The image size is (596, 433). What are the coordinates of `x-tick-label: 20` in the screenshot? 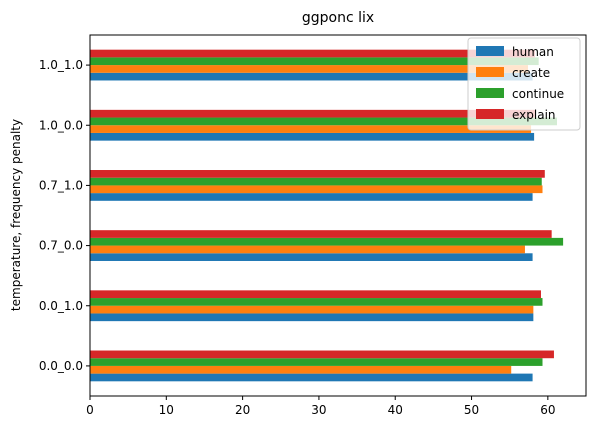 It's located at (242, 410).